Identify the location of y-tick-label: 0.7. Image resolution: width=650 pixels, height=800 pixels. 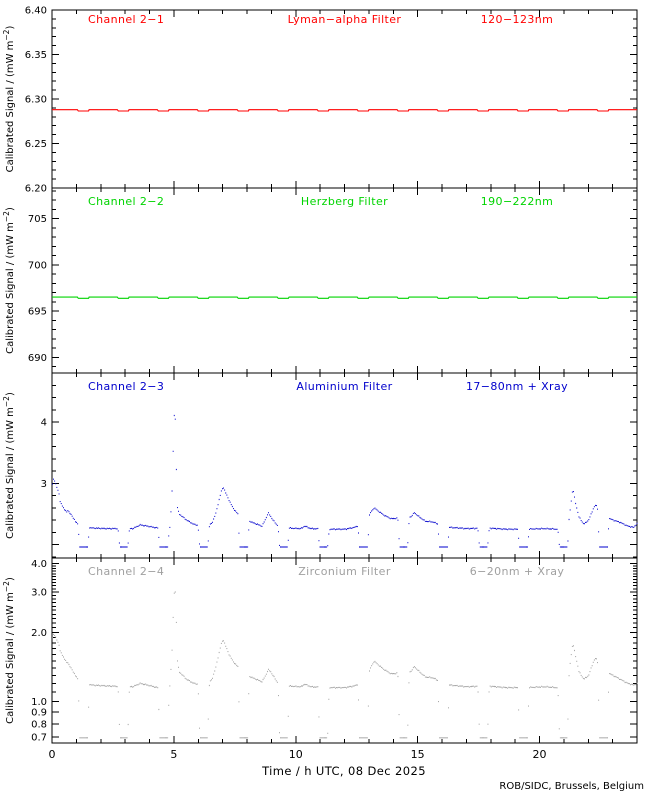
(39, 738).